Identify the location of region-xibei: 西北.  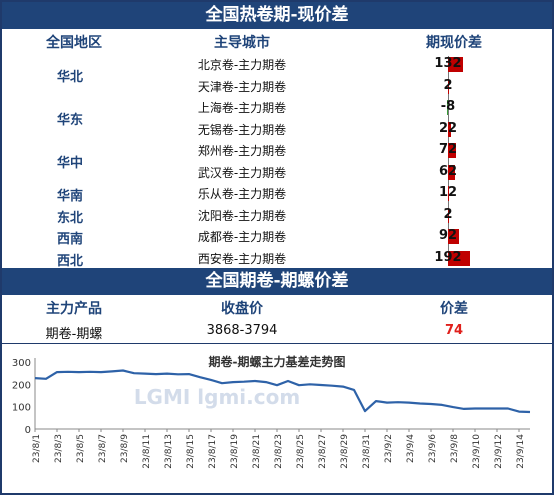
(69, 261).